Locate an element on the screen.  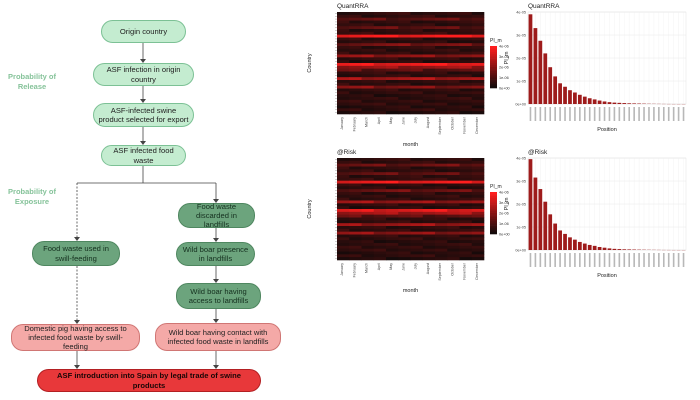
heatmap-month-label: July is located at coordinates (416, 120).